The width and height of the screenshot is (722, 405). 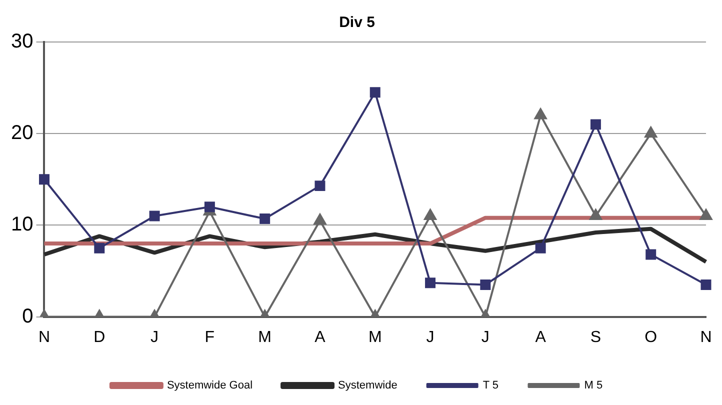 I want to click on y-tick-label: 20, so click(x=22, y=133).